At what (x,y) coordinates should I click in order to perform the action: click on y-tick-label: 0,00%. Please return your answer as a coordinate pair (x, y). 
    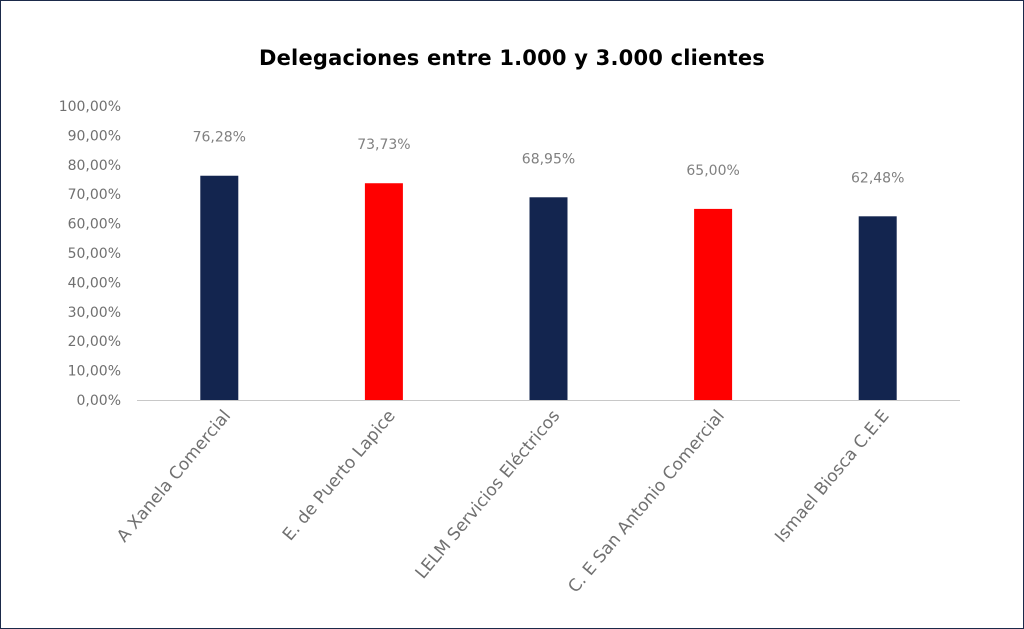
    Looking at the image, I should click on (99, 401).